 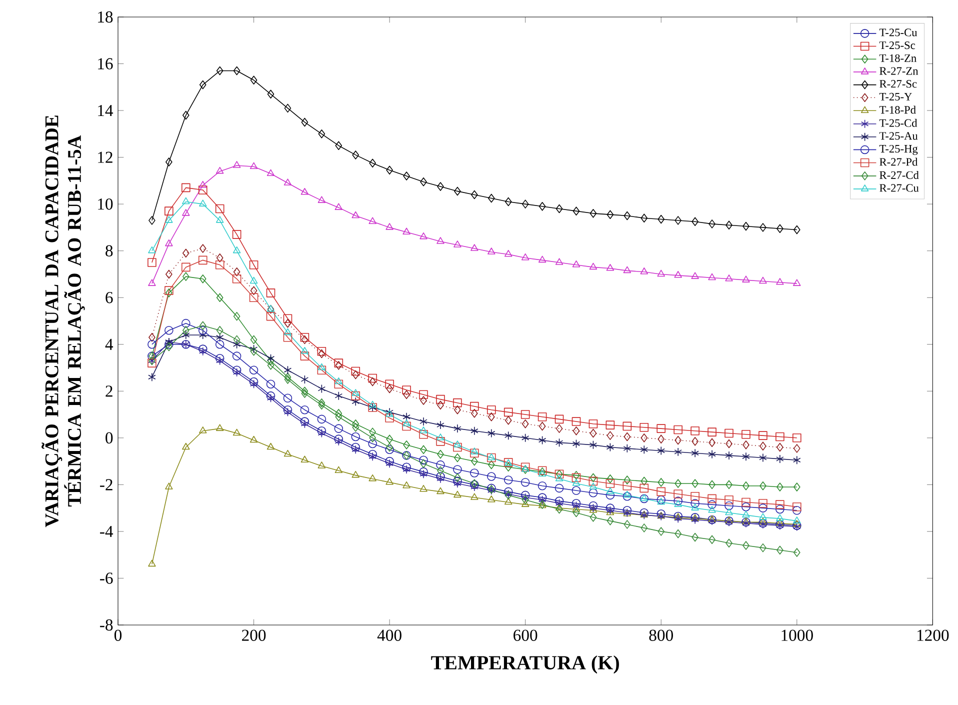 What do you see at coordinates (105, 64) in the screenshot?
I see `y-tick-label: 16` at bounding box center [105, 64].